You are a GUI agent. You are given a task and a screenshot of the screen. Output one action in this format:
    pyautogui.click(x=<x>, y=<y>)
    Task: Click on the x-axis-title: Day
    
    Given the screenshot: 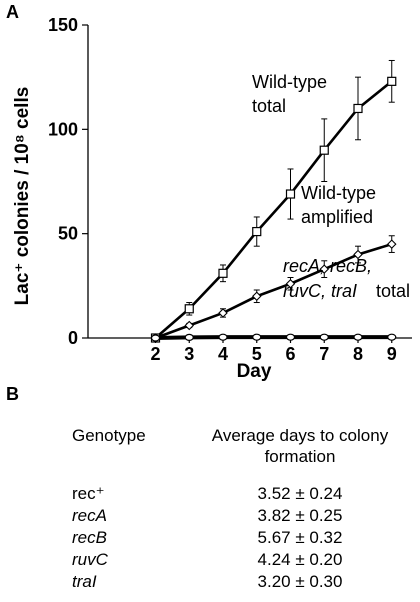 What is the action you would take?
    pyautogui.click(x=254, y=371)
    